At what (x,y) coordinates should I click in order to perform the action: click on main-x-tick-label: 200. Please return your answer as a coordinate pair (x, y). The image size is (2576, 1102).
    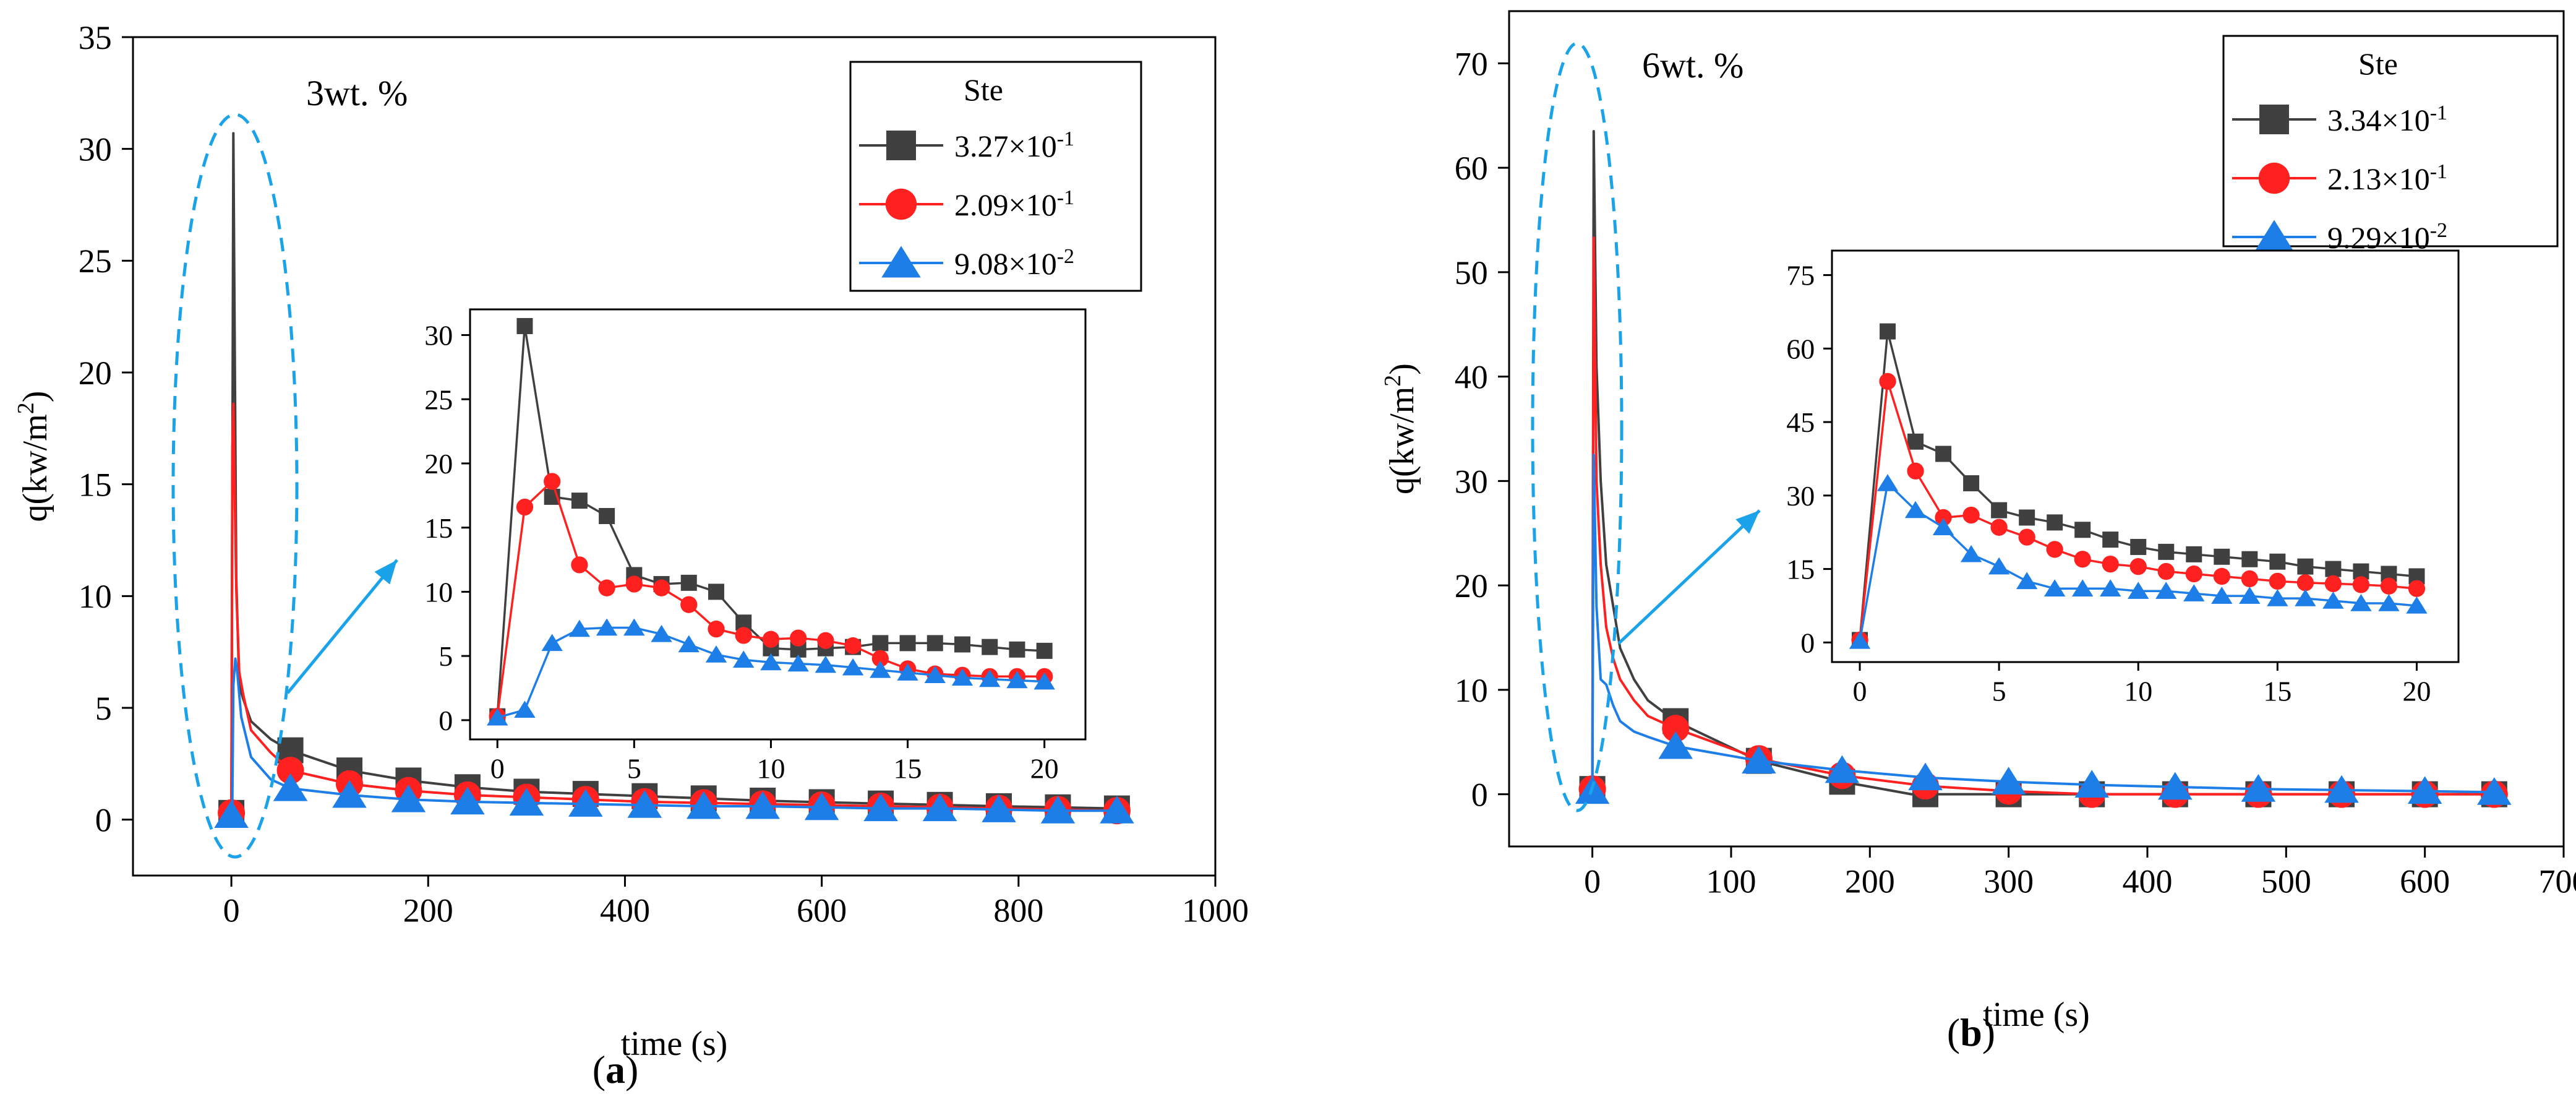
    Looking at the image, I should click on (428, 910).